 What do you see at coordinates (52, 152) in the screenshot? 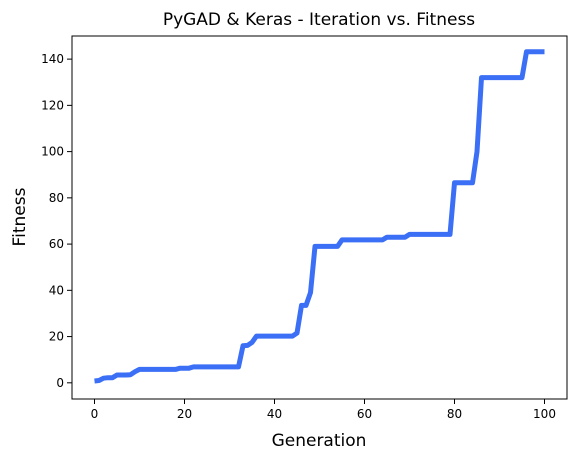
I see `y-tick-label: 100` at bounding box center [52, 152].